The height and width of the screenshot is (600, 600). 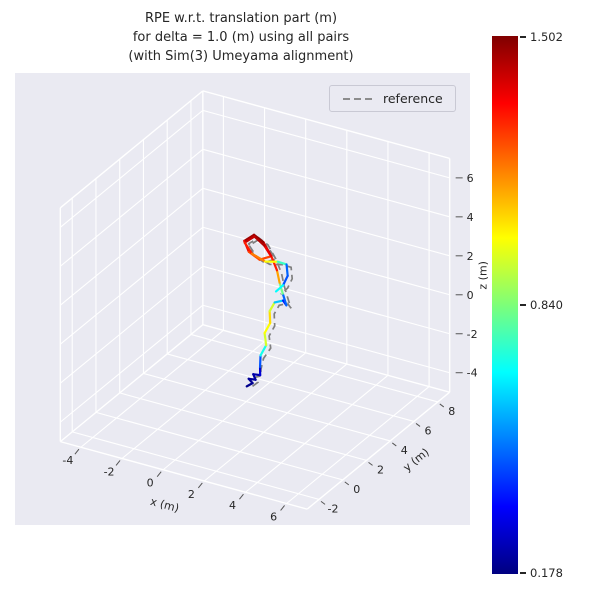 I want to click on colorbar-label-mid: 0.840, so click(x=546, y=305).